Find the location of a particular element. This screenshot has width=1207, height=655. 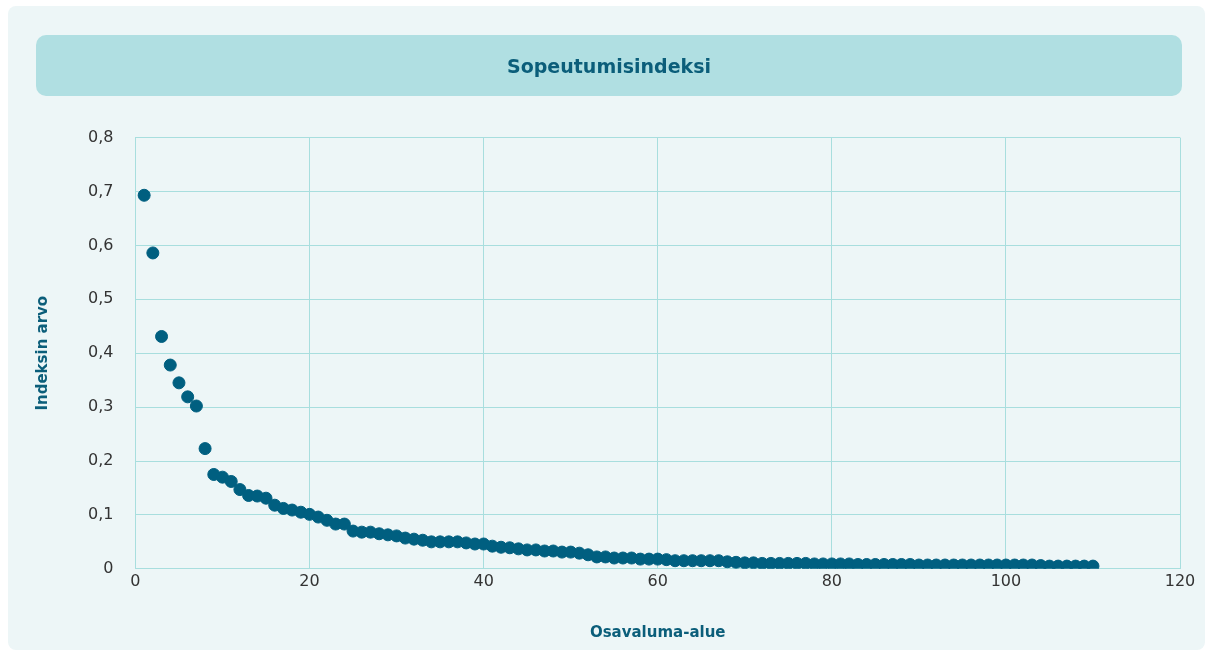

y-tick-label: 0,3 is located at coordinates (100, 406).